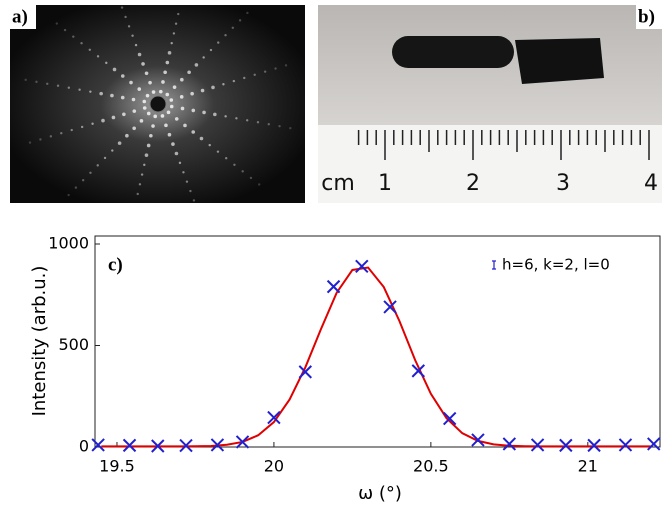 The width and height of the screenshot is (670, 512). Describe the element at coordinates (489, 163) in the screenshot. I see `ruler-ticks: cm 1 2 3 4` at that location.